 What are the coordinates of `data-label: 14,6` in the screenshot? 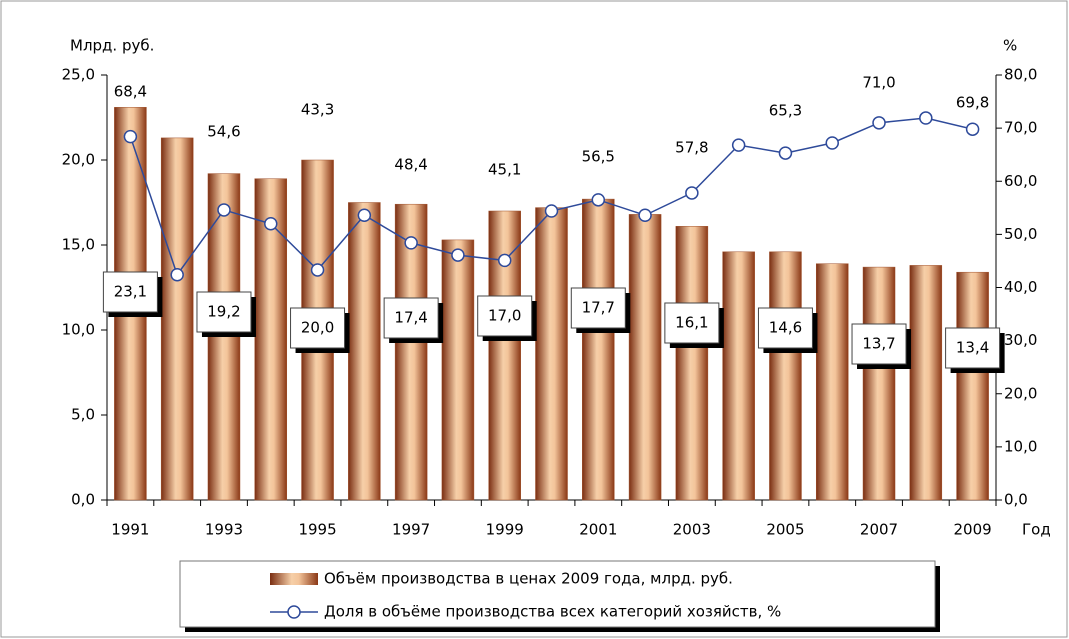 It's located at (785, 328).